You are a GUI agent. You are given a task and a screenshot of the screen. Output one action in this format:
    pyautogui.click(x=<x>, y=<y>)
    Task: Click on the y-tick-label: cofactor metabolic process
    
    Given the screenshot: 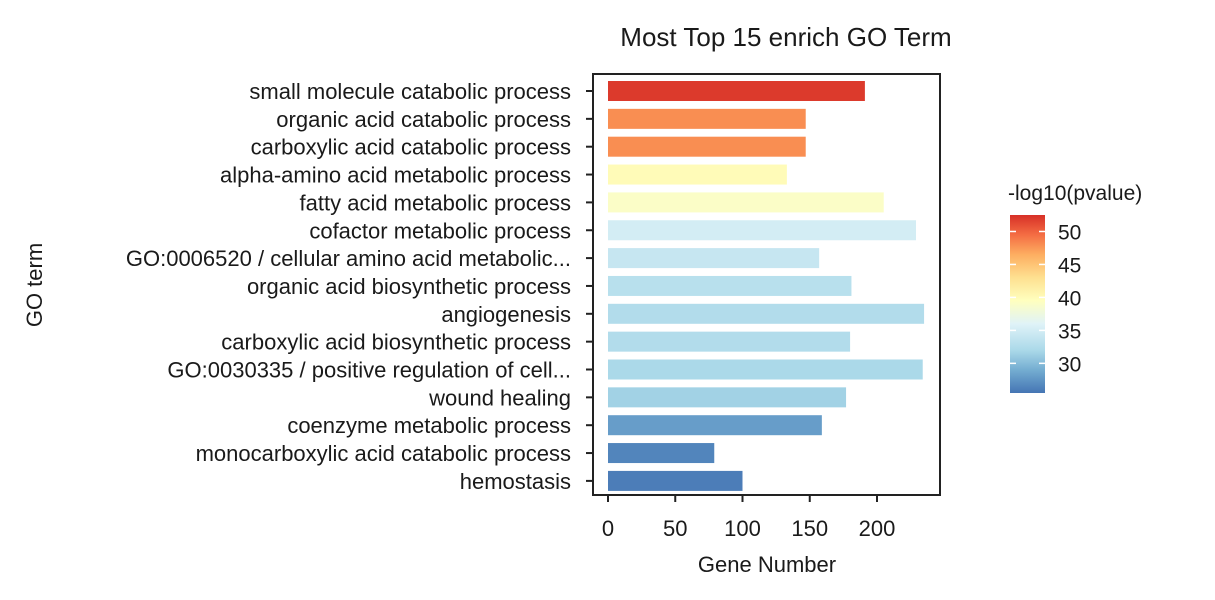 What is the action you would take?
    pyautogui.click(x=440, y=230)
    